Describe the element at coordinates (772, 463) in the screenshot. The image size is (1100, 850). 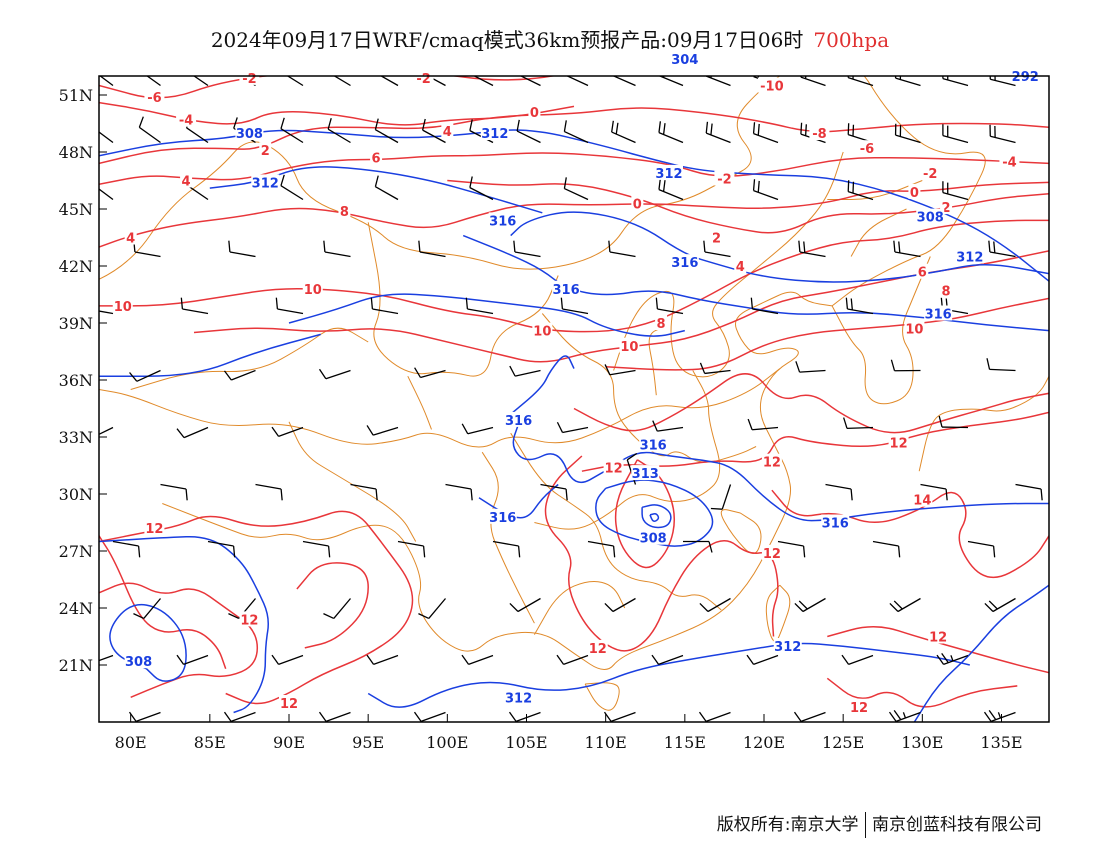
I see `temperature-label: 12` at that location.